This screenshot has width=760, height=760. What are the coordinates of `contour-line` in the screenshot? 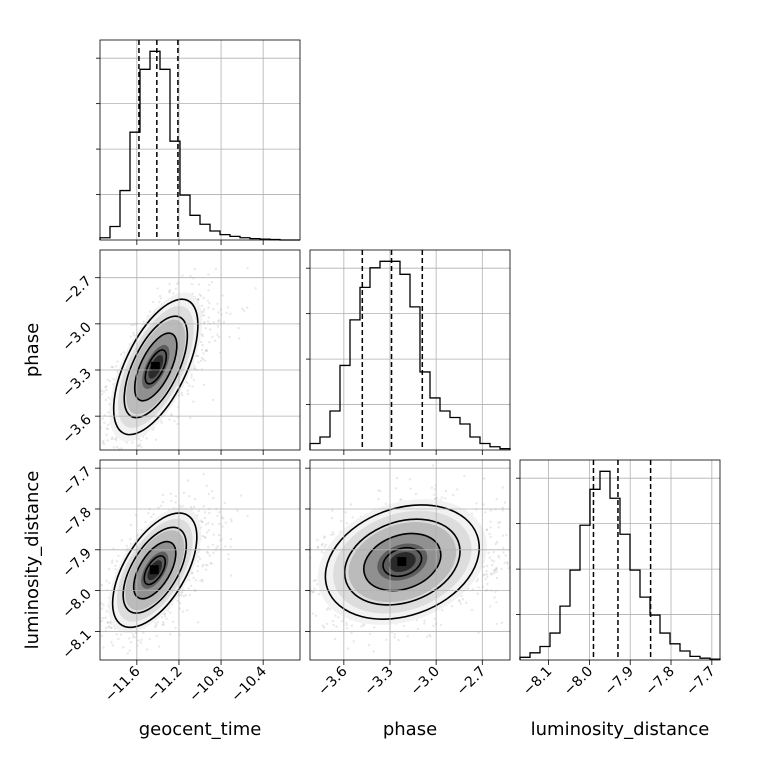 It's located at (155, 367).